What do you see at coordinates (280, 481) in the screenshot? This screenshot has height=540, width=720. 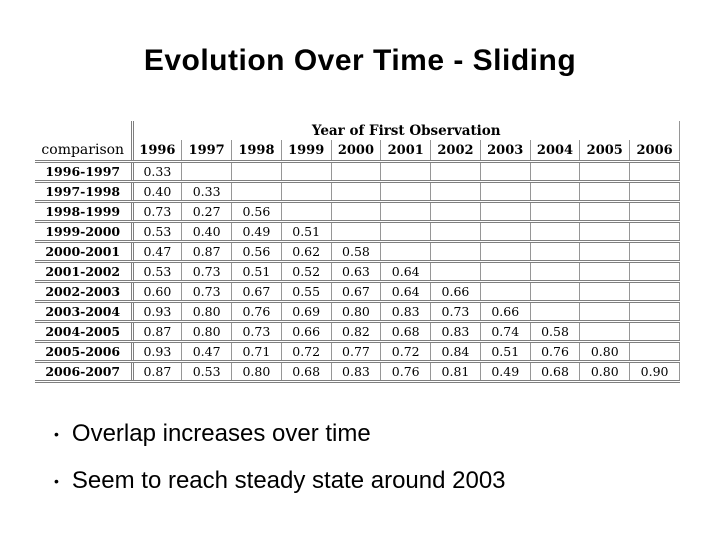 I see `bullet-item: • Seem to reach steady state around 2003` at bounding box center [280, 481].